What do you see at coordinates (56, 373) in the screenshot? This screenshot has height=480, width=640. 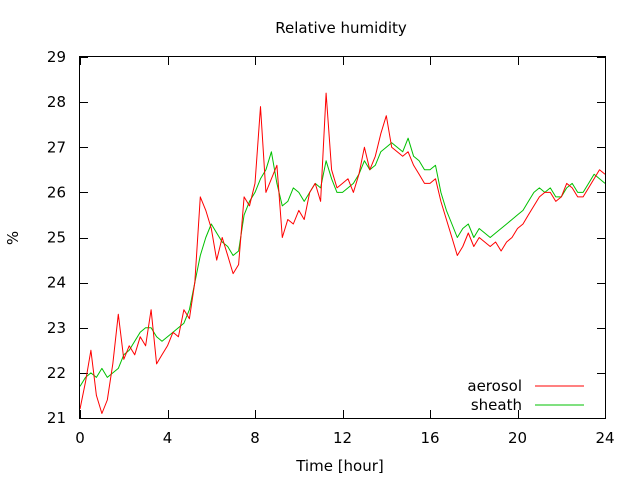 I see `y-tick-label: 22` at bounding box center [56, 373].